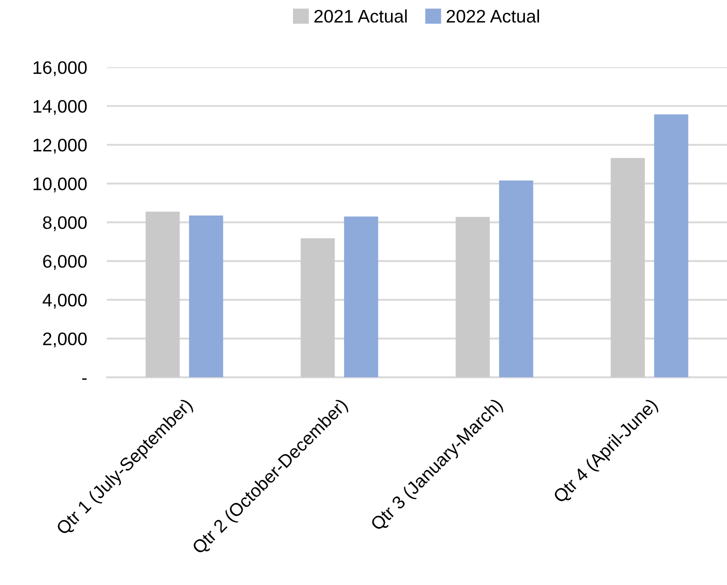 The image size is (727, 585). Describe the element at coordinates (60, 146) in the screenshot. I see `y-tick-label: 12,000` at that location.